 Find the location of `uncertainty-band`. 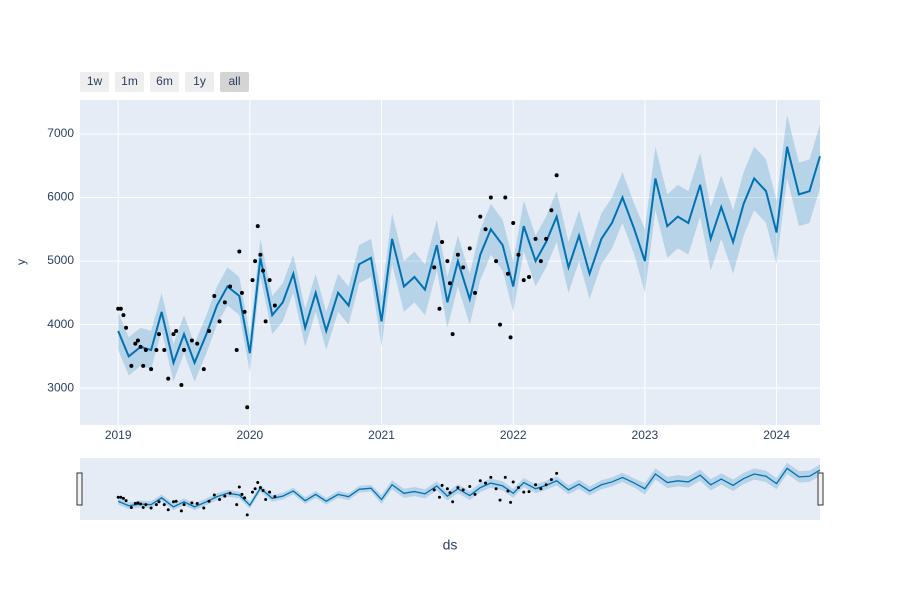

uncertainty-band is located at coordinates (469, 486).